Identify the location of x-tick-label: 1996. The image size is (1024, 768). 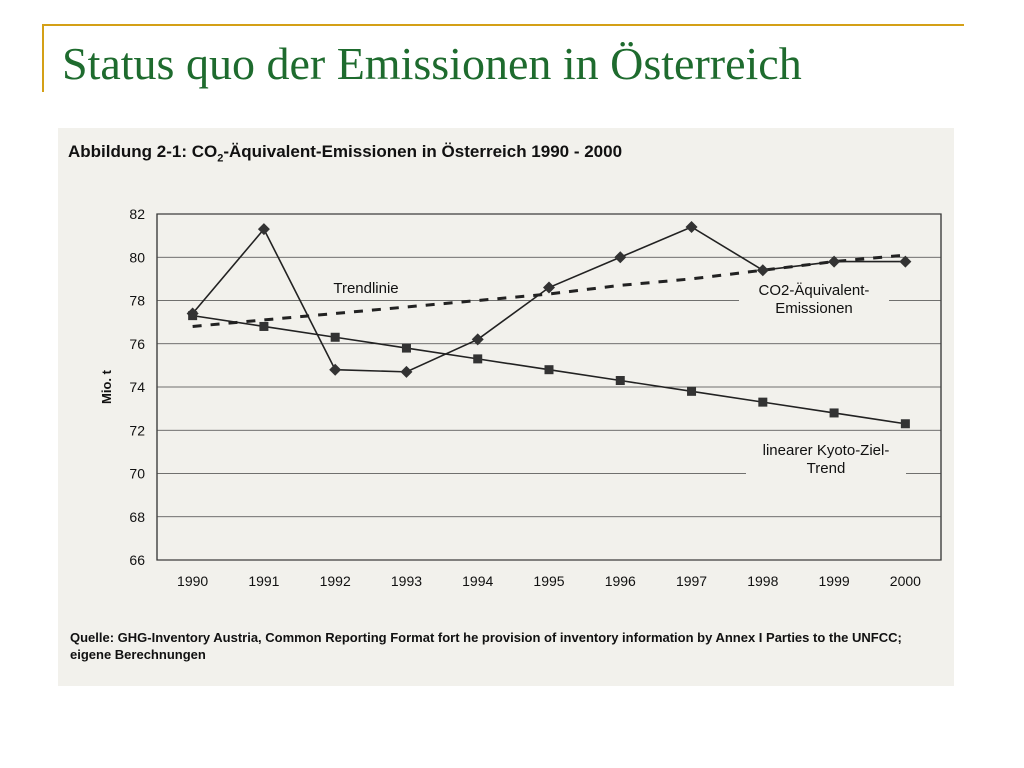
(620, 581).